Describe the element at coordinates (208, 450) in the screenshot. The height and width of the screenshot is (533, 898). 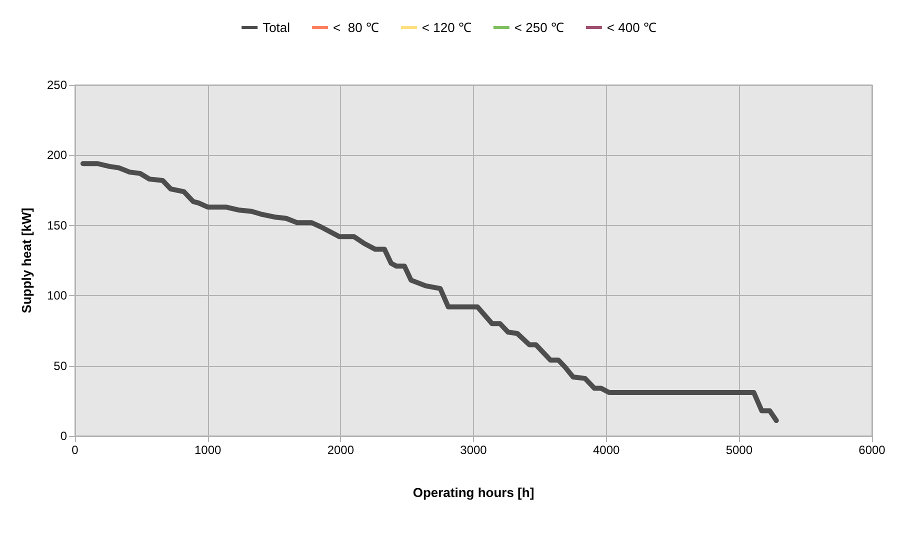
I see `x-tick-label: 1000` at that location.